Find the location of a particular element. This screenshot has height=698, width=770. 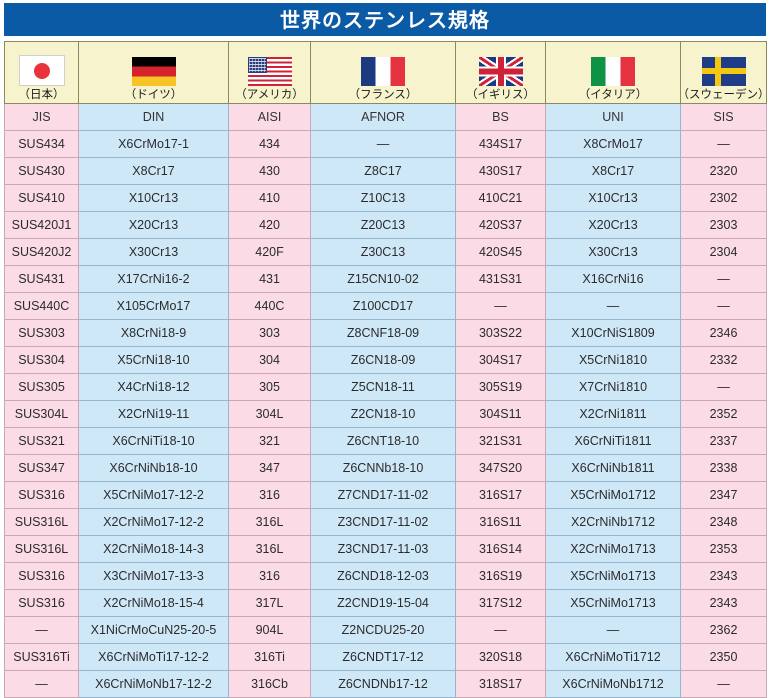

cell-bs: 318S17 is located at coordinates (500, 684).